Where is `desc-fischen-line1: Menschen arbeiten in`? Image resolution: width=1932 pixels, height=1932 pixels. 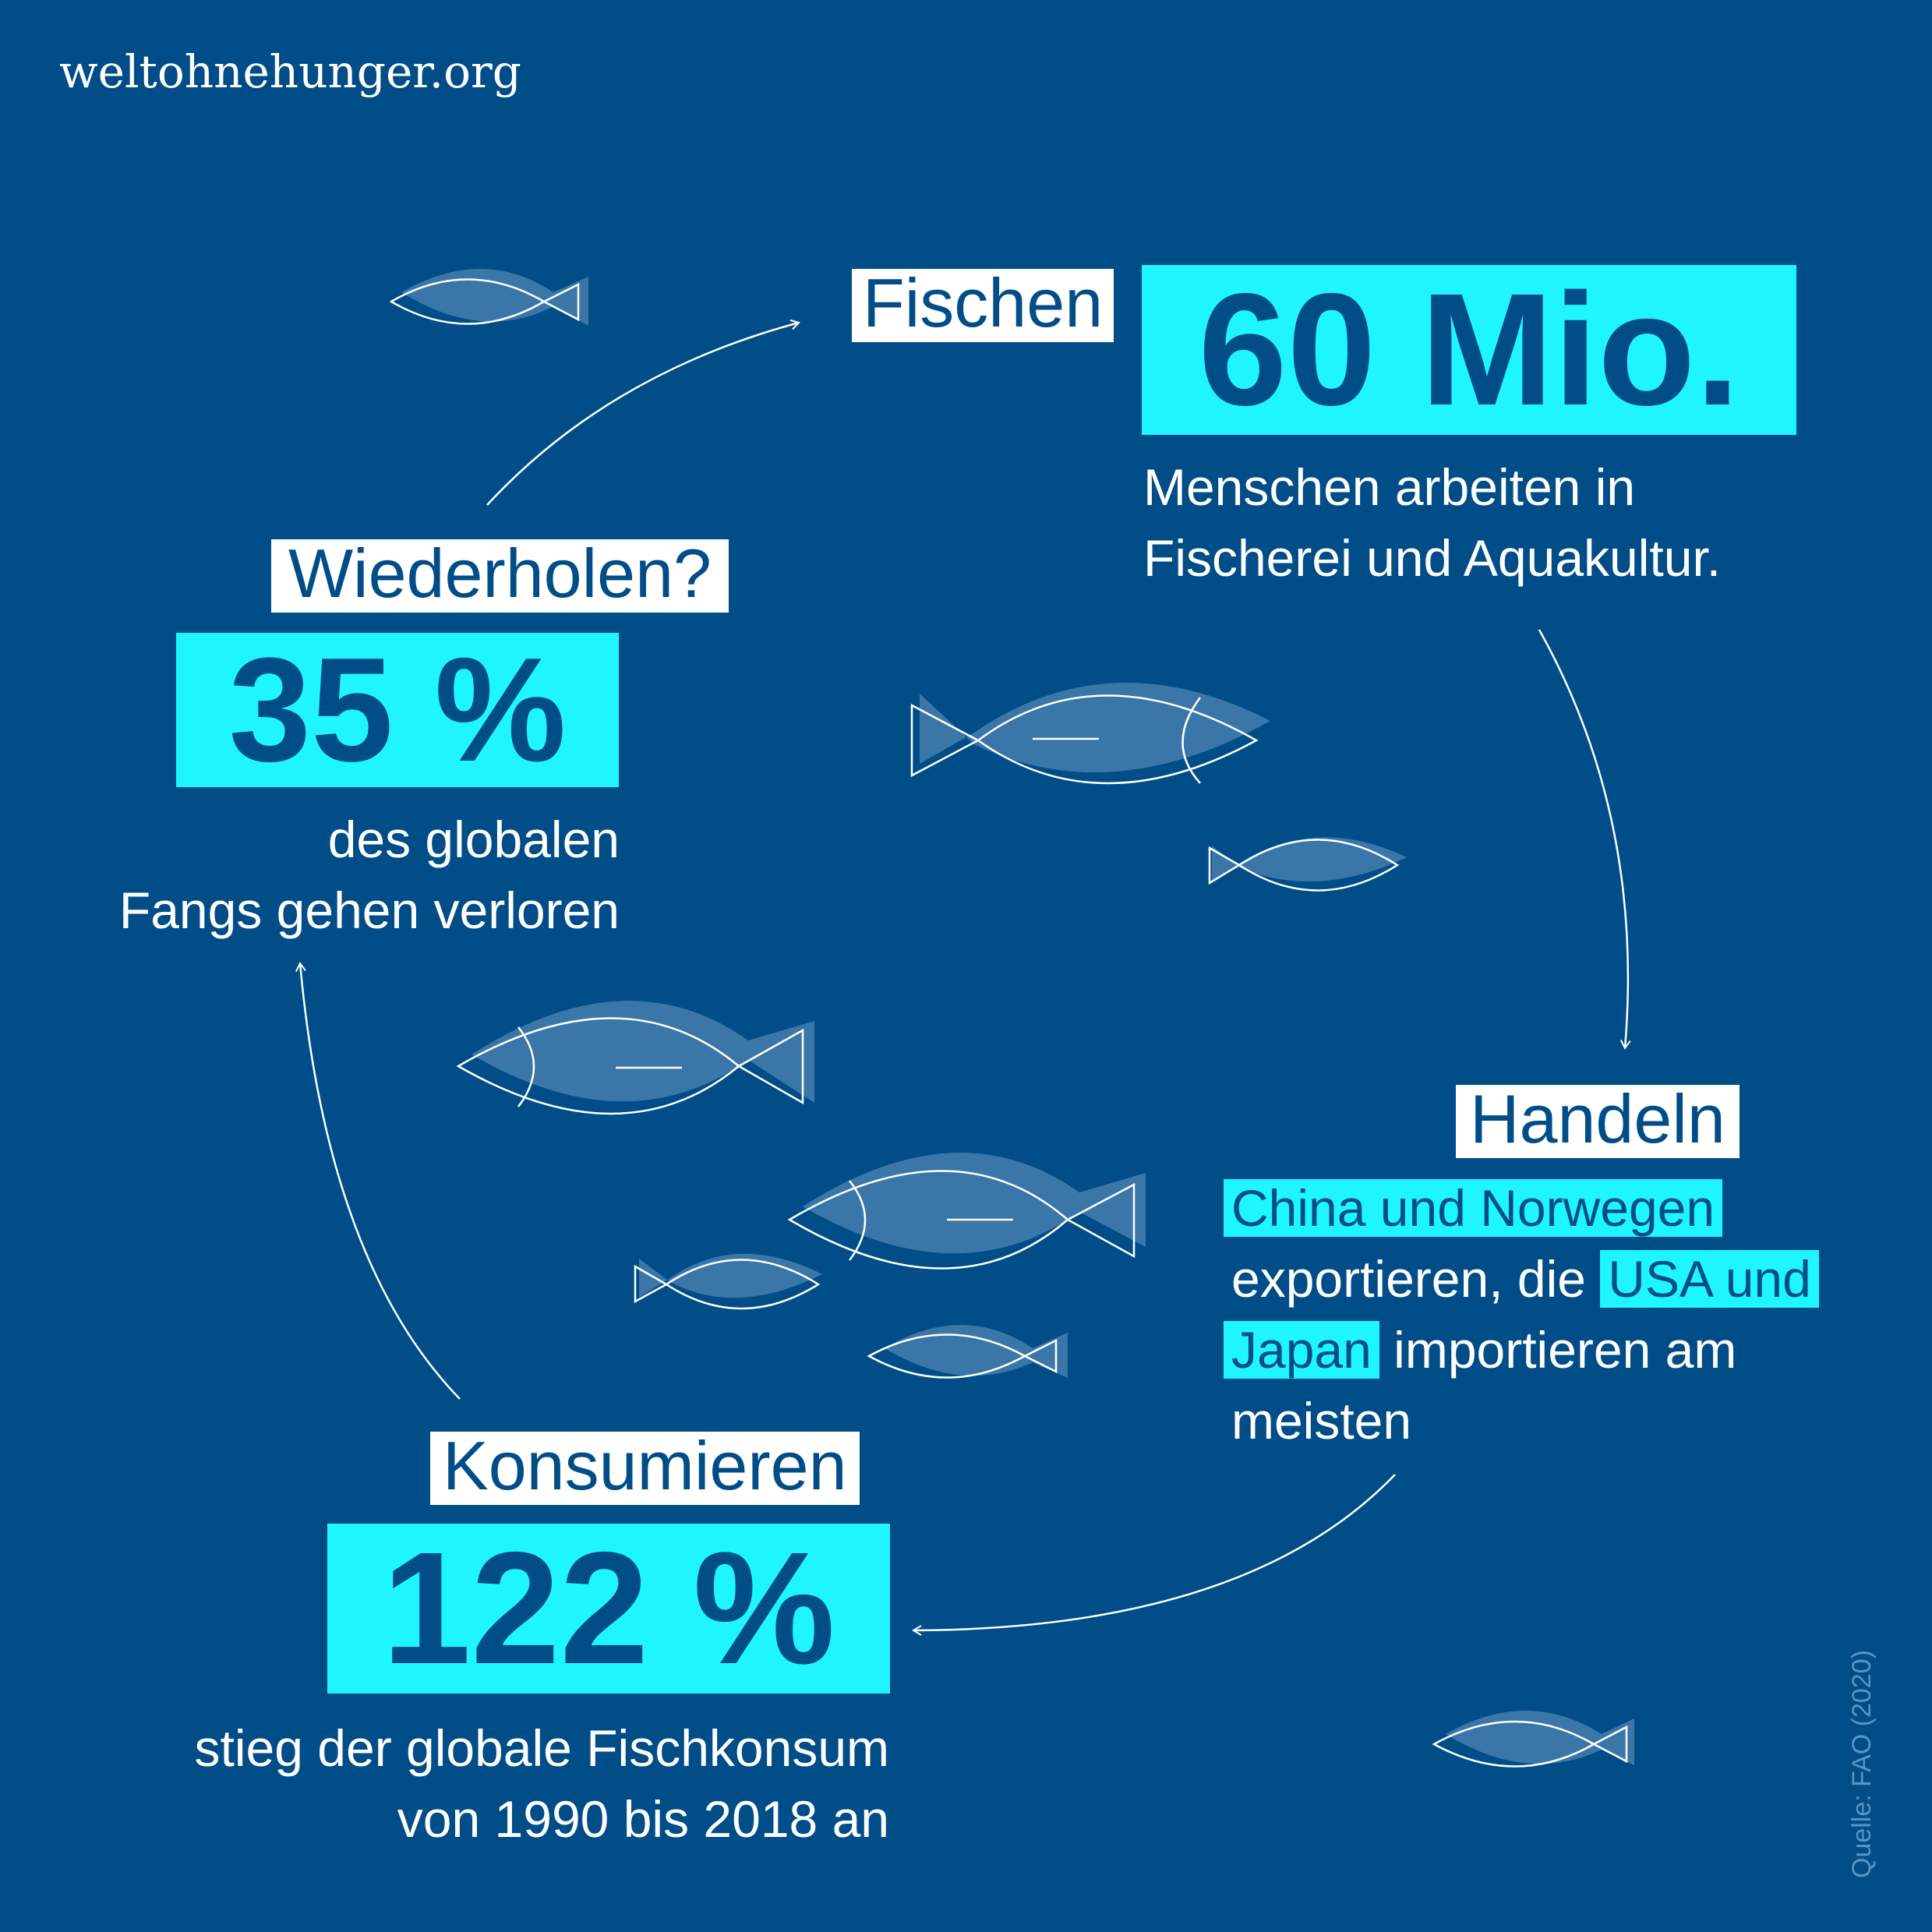 desc-fischen-line1: Menschen arbeiten in is located at coordinates (1389, 487).